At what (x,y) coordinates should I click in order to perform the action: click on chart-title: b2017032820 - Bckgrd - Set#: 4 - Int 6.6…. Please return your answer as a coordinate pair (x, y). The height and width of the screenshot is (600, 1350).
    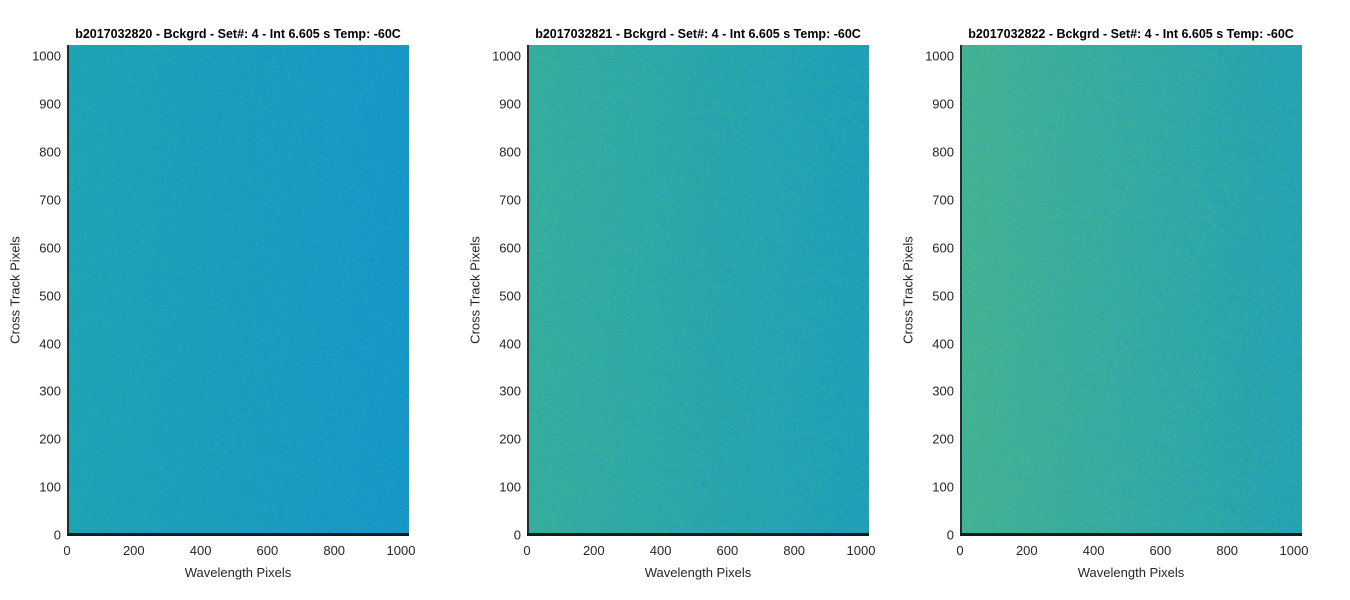
    Looking at the image, I should click on (238, 34).